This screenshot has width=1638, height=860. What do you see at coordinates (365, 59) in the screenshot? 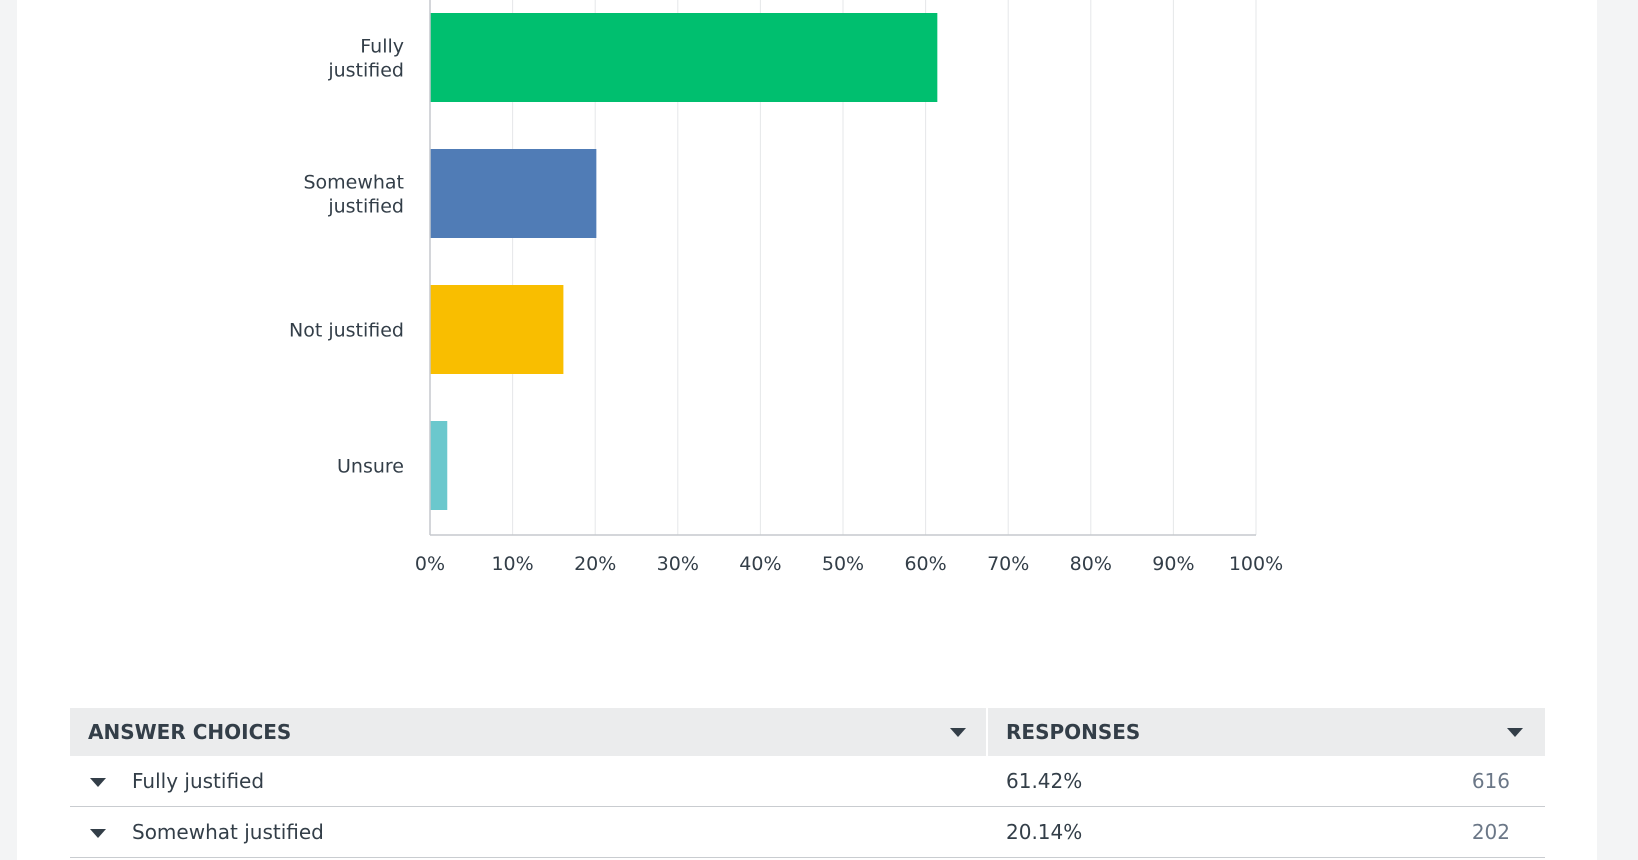
I see `category-label: Fully justified` at bounding box center [365, 59].